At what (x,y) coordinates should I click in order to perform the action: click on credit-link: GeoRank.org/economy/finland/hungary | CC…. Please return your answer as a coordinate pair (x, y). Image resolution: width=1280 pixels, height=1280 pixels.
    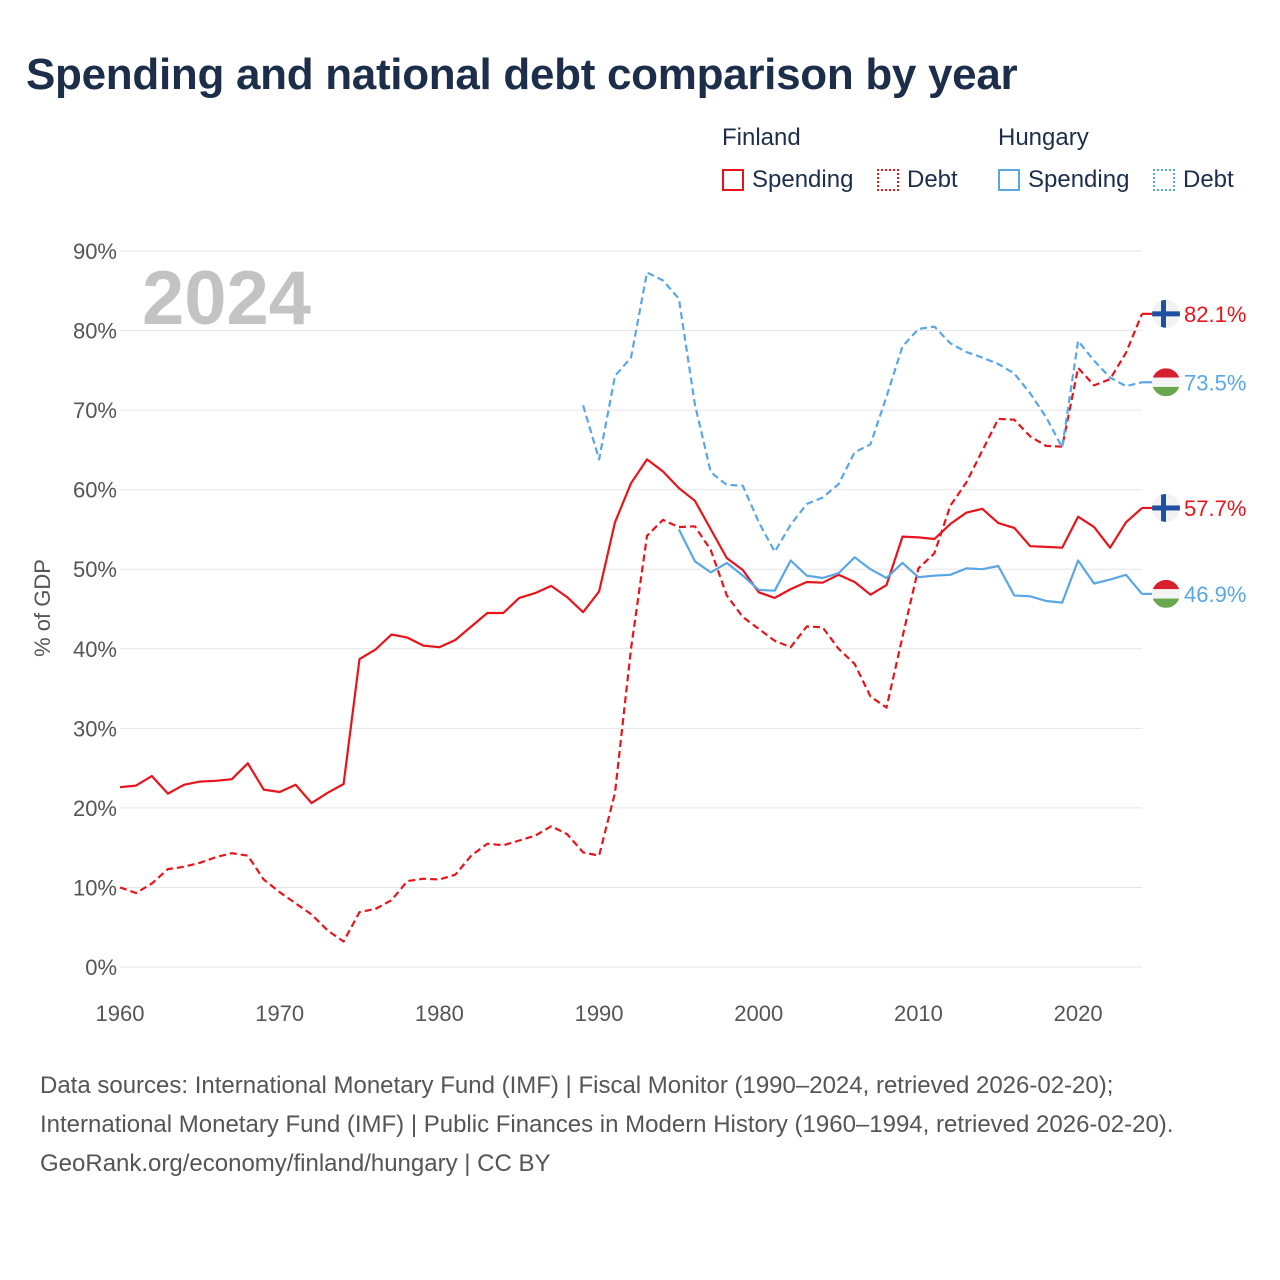
    Looking at the image, I should click on (295, 1163).